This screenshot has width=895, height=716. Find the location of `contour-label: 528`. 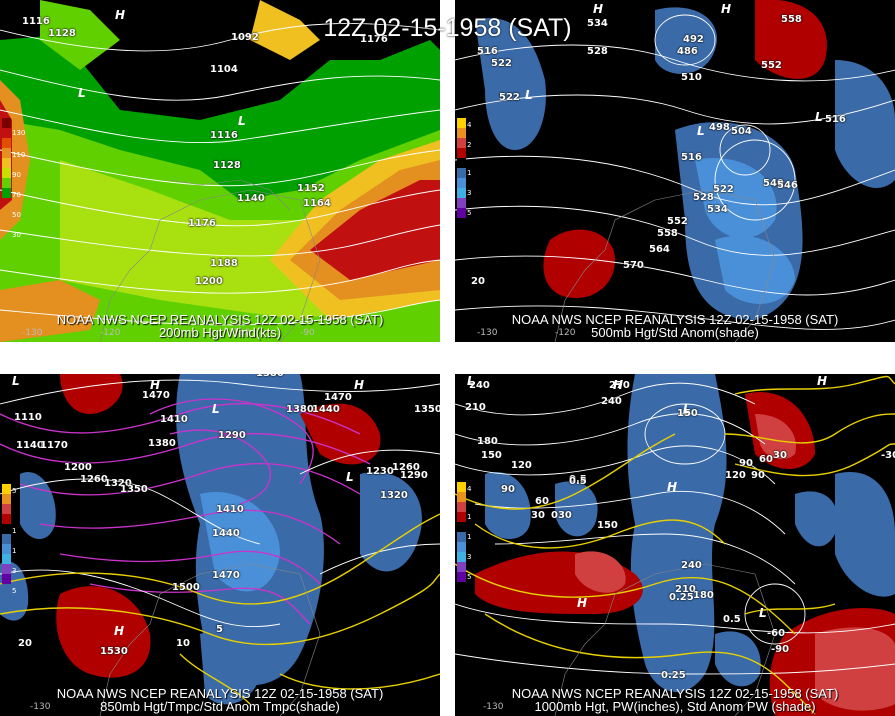

contour-label: 528 is located at coordinates (597, 51).